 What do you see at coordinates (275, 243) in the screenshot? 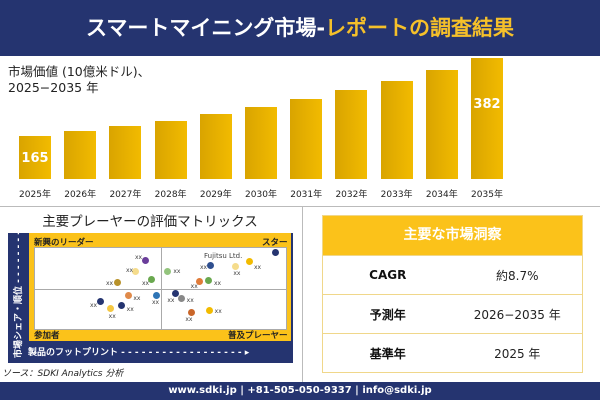
I see `quadrant-stars: スター` at bounding box center [275, 243].